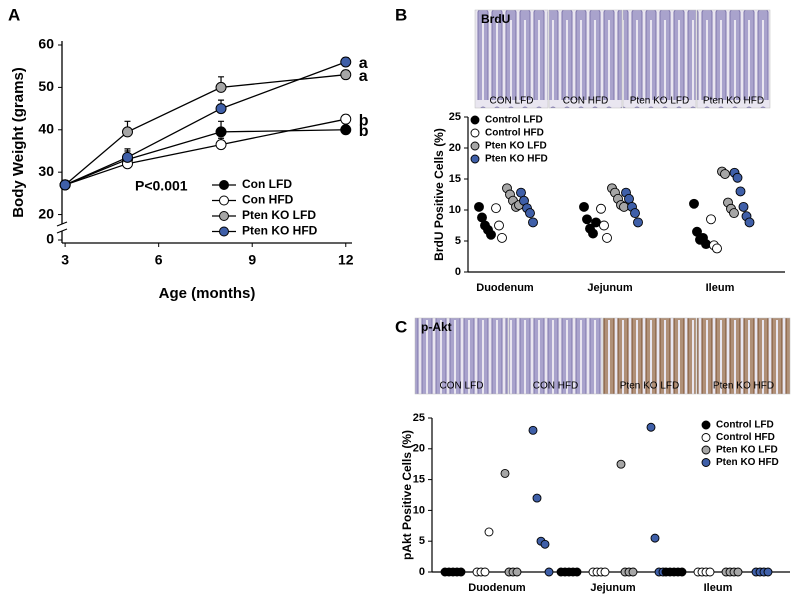  Describe the element at coordinates (46, 44) in the screenshot. I see `y-tick-label: 60` at that location.